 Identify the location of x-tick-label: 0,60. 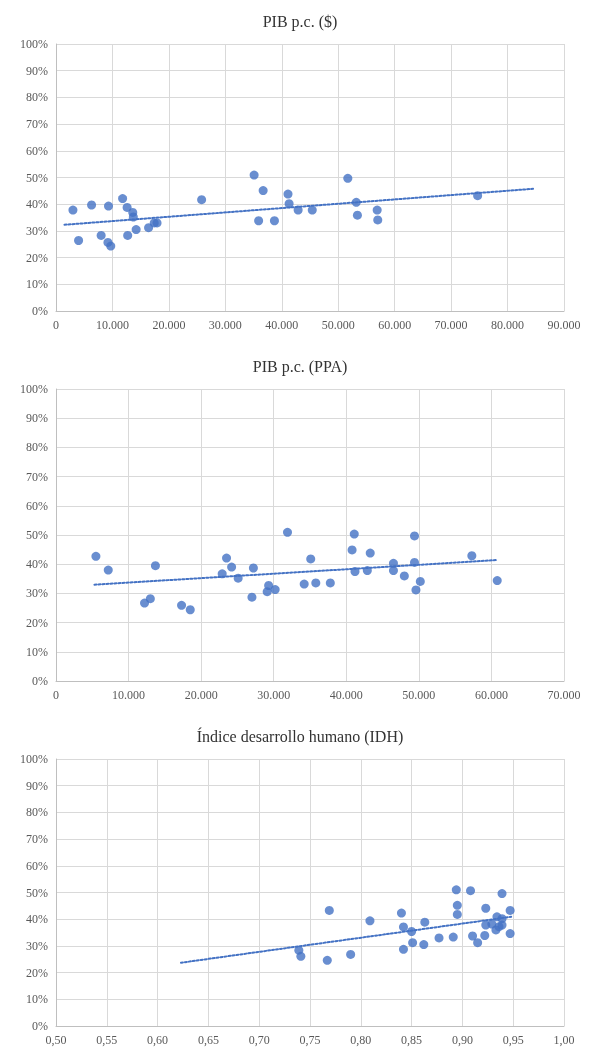
(158, 1040).